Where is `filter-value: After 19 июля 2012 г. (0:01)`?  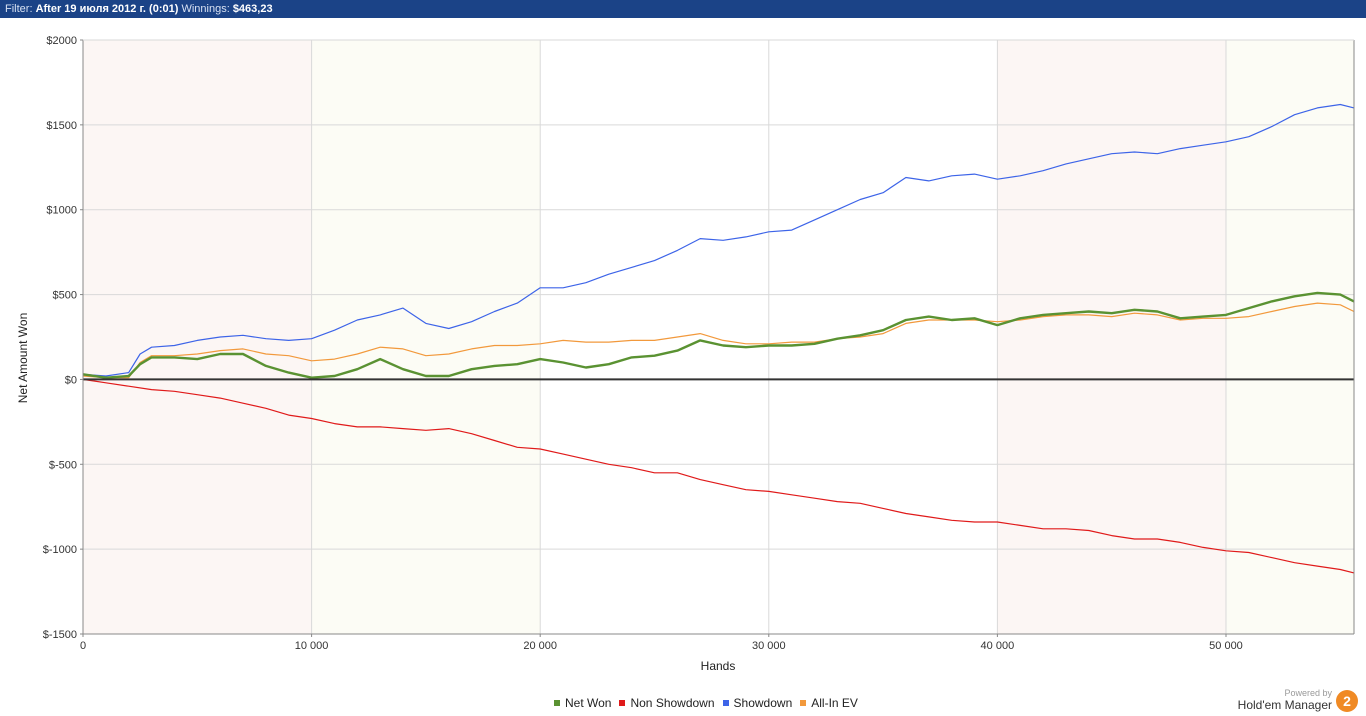 filter-value: After 19 июля 2012 г. (0:01) is located at coordinates (107, 9).